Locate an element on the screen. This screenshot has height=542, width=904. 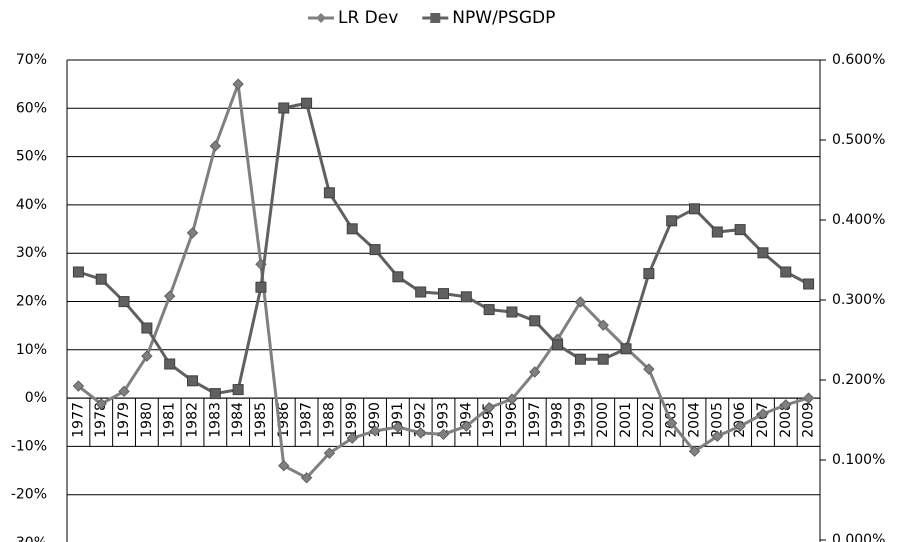
y2-tick-label: 0.600% is located at coordinates (858, 60).